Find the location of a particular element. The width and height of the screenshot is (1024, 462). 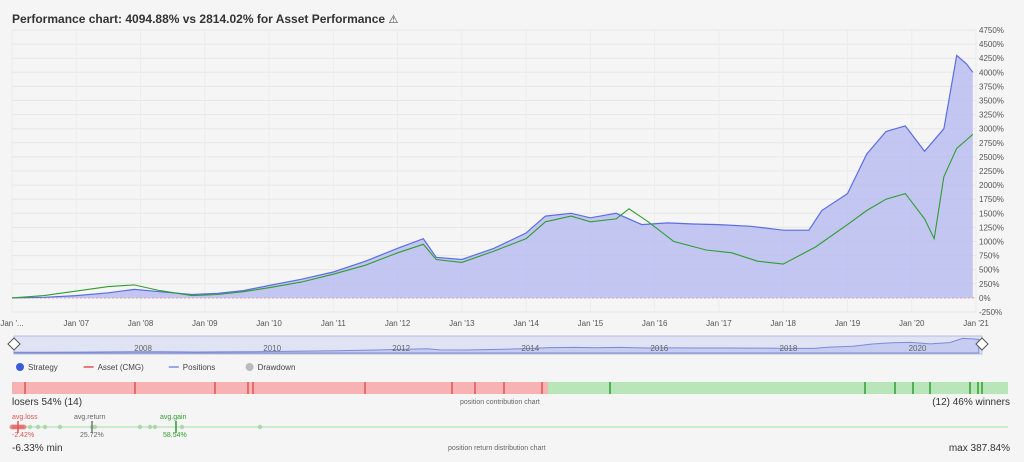

x-tick-label: Jan '15 is located at coordinates (591, 323).